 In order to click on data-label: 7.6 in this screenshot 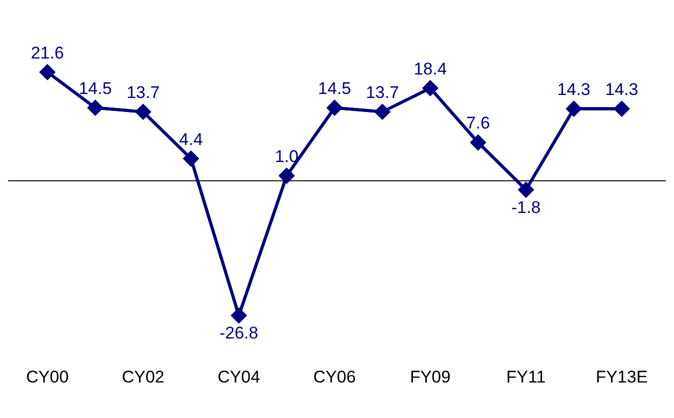, I will do `click(478, 123)`.